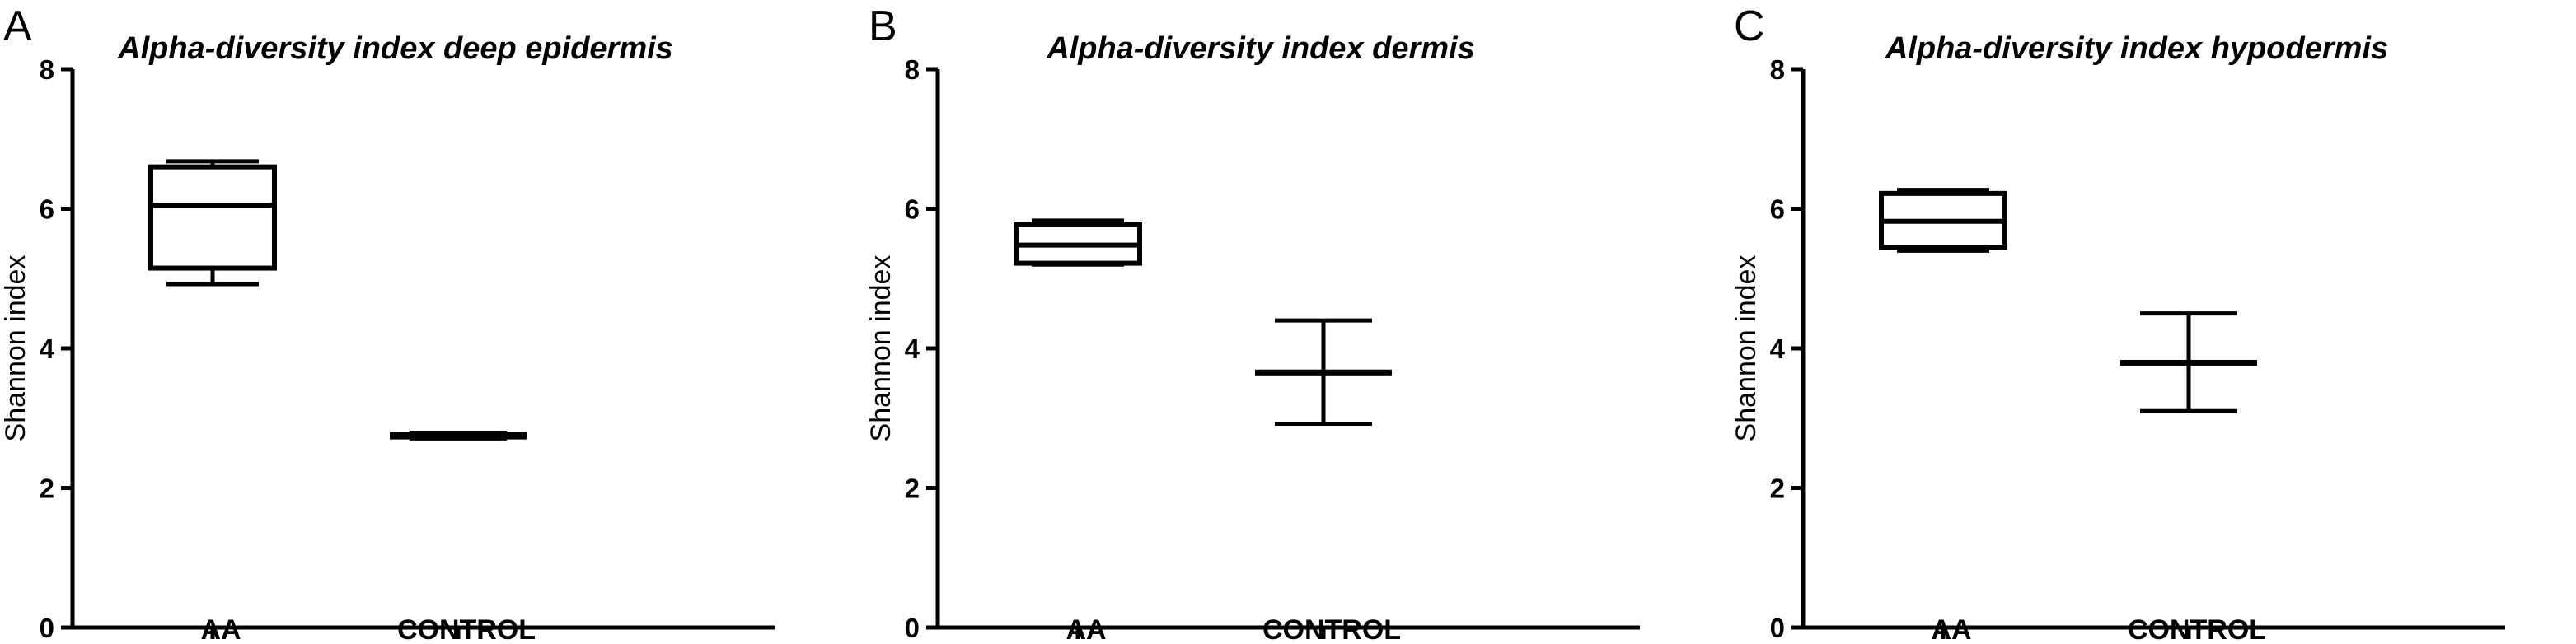  Describe the element at coordinates (1261, 48) in the screenshot. I see `chart-title: Alpha-diversity index dermis` at that location.